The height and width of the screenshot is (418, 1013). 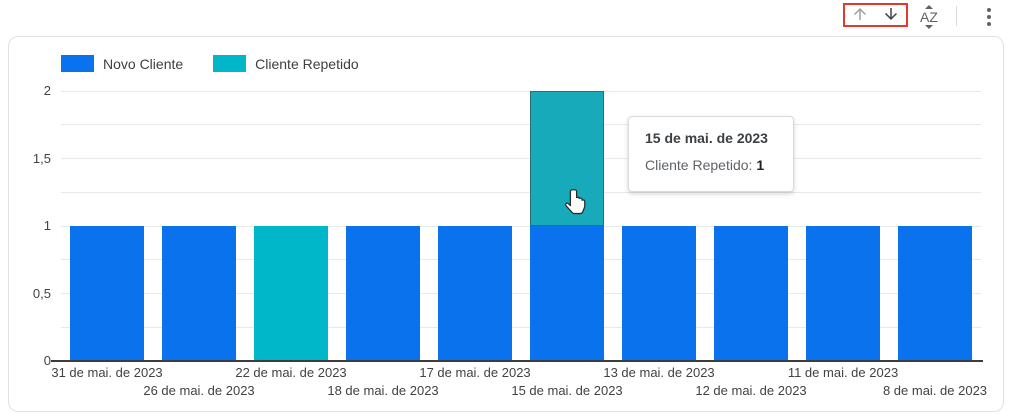 What do you see at coordinates (659, 372) in the screenshot?
I see `x-axis-label: 13 de mai. de 2023` at bounding box center [659, 372].